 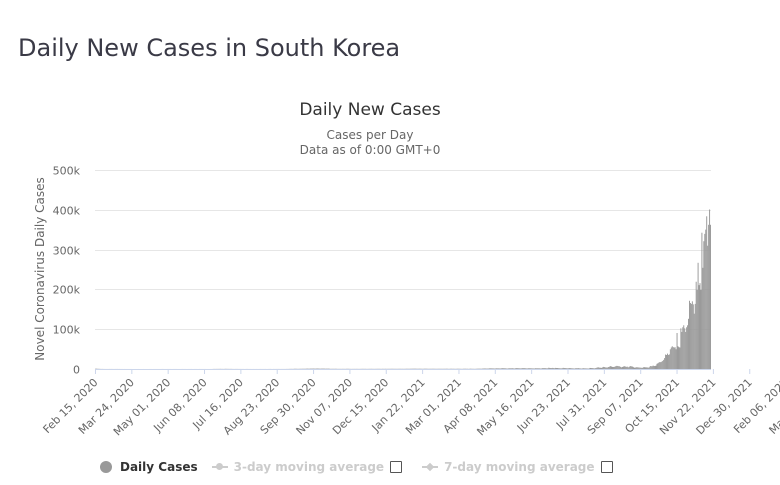 I want to click on legend-item-3-day-average: 3-day moving average, so click(x=309, y=467).